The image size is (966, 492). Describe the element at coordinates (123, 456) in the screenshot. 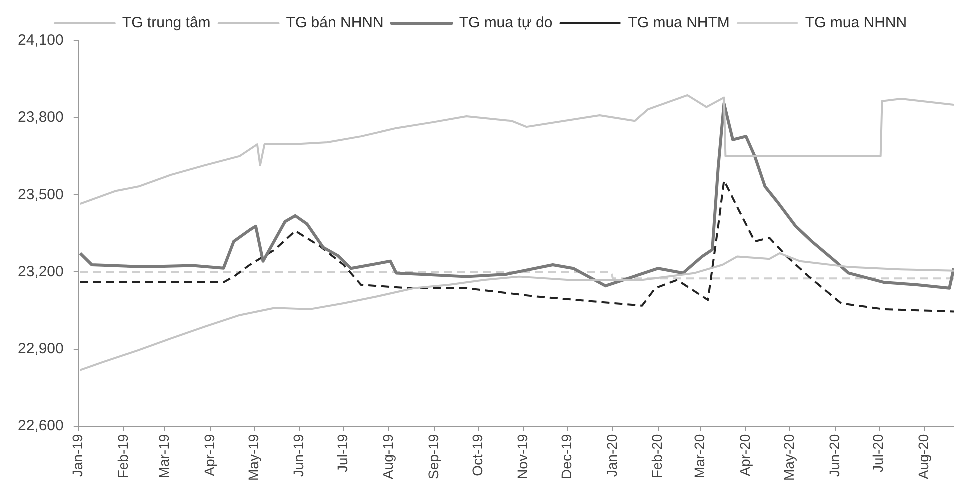

I see `x-tick-label: Feb-19` at that location.